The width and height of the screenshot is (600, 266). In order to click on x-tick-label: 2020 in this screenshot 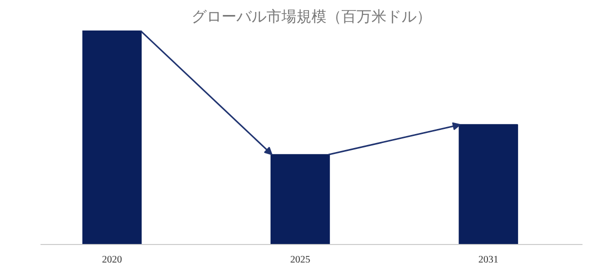, I will do `click(112, 260)`.